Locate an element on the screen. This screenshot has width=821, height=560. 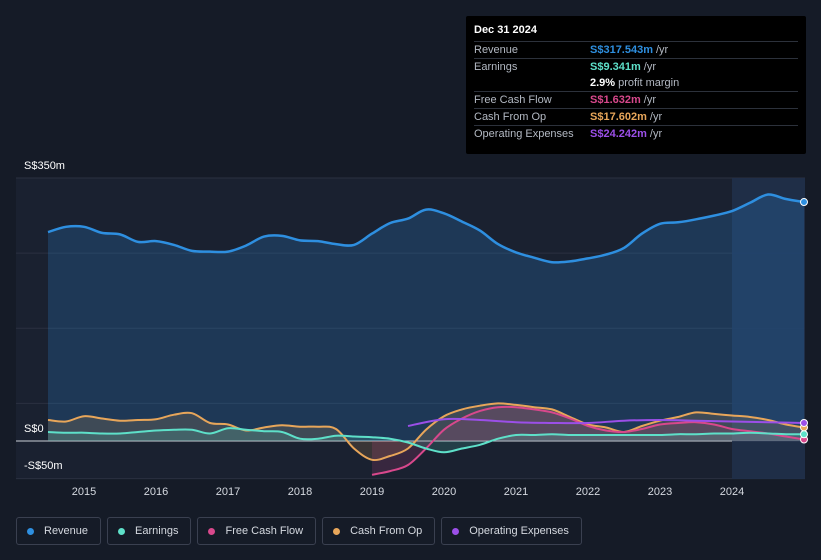
cash-from-op-line is located at coordinates (426, 432).